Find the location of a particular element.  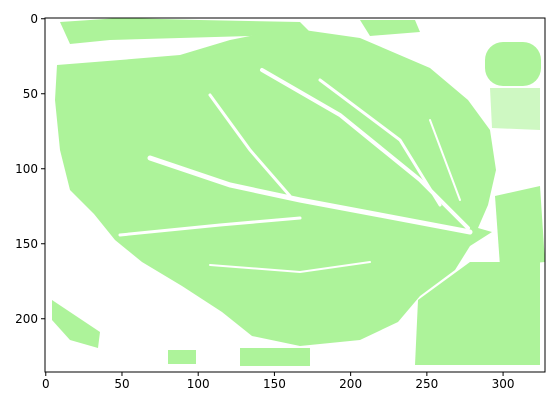

y-tick-label: 200 is located at coordinates (26, 319).